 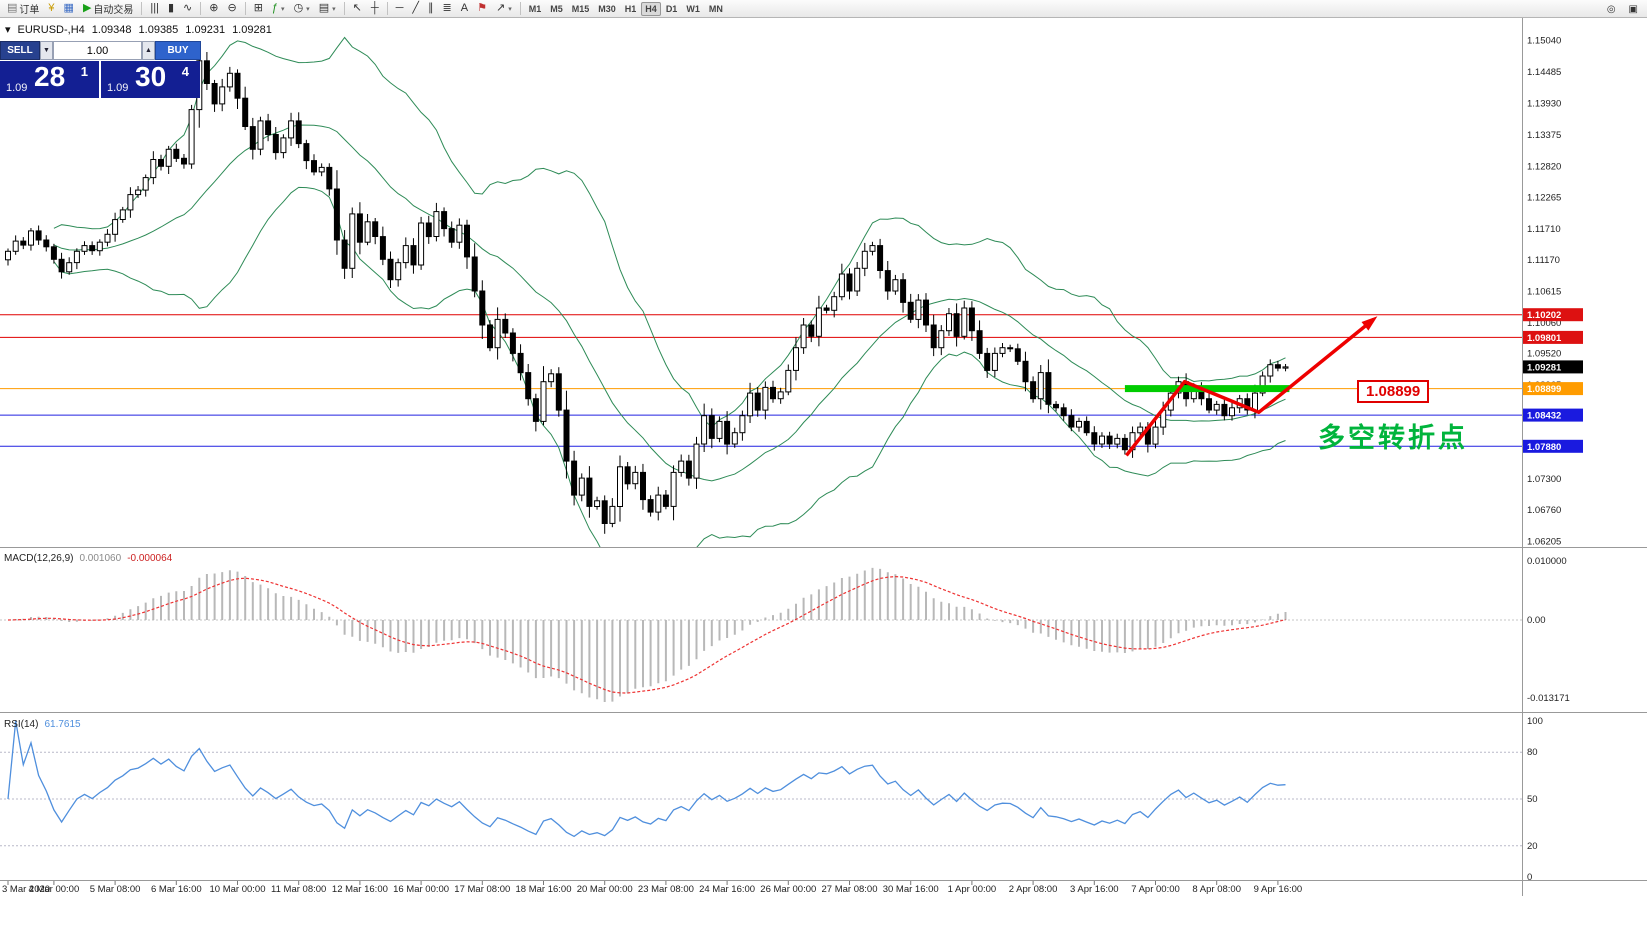 I want to click on label-icon: ⚑, so click(x=482, y=9).